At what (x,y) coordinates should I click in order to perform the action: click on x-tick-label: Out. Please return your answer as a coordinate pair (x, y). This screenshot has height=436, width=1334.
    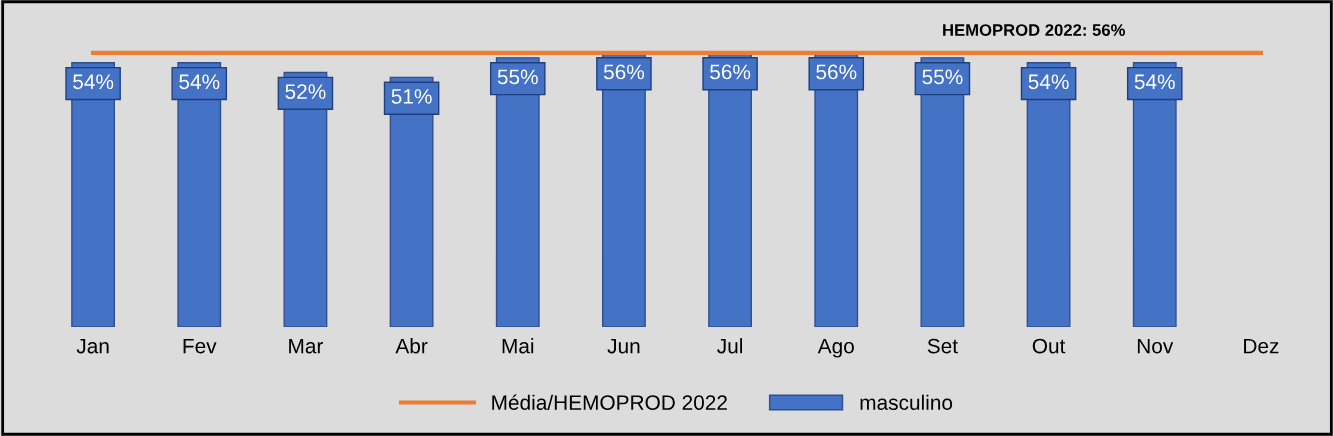
    Looking at the image, I should click on (1049, 346).